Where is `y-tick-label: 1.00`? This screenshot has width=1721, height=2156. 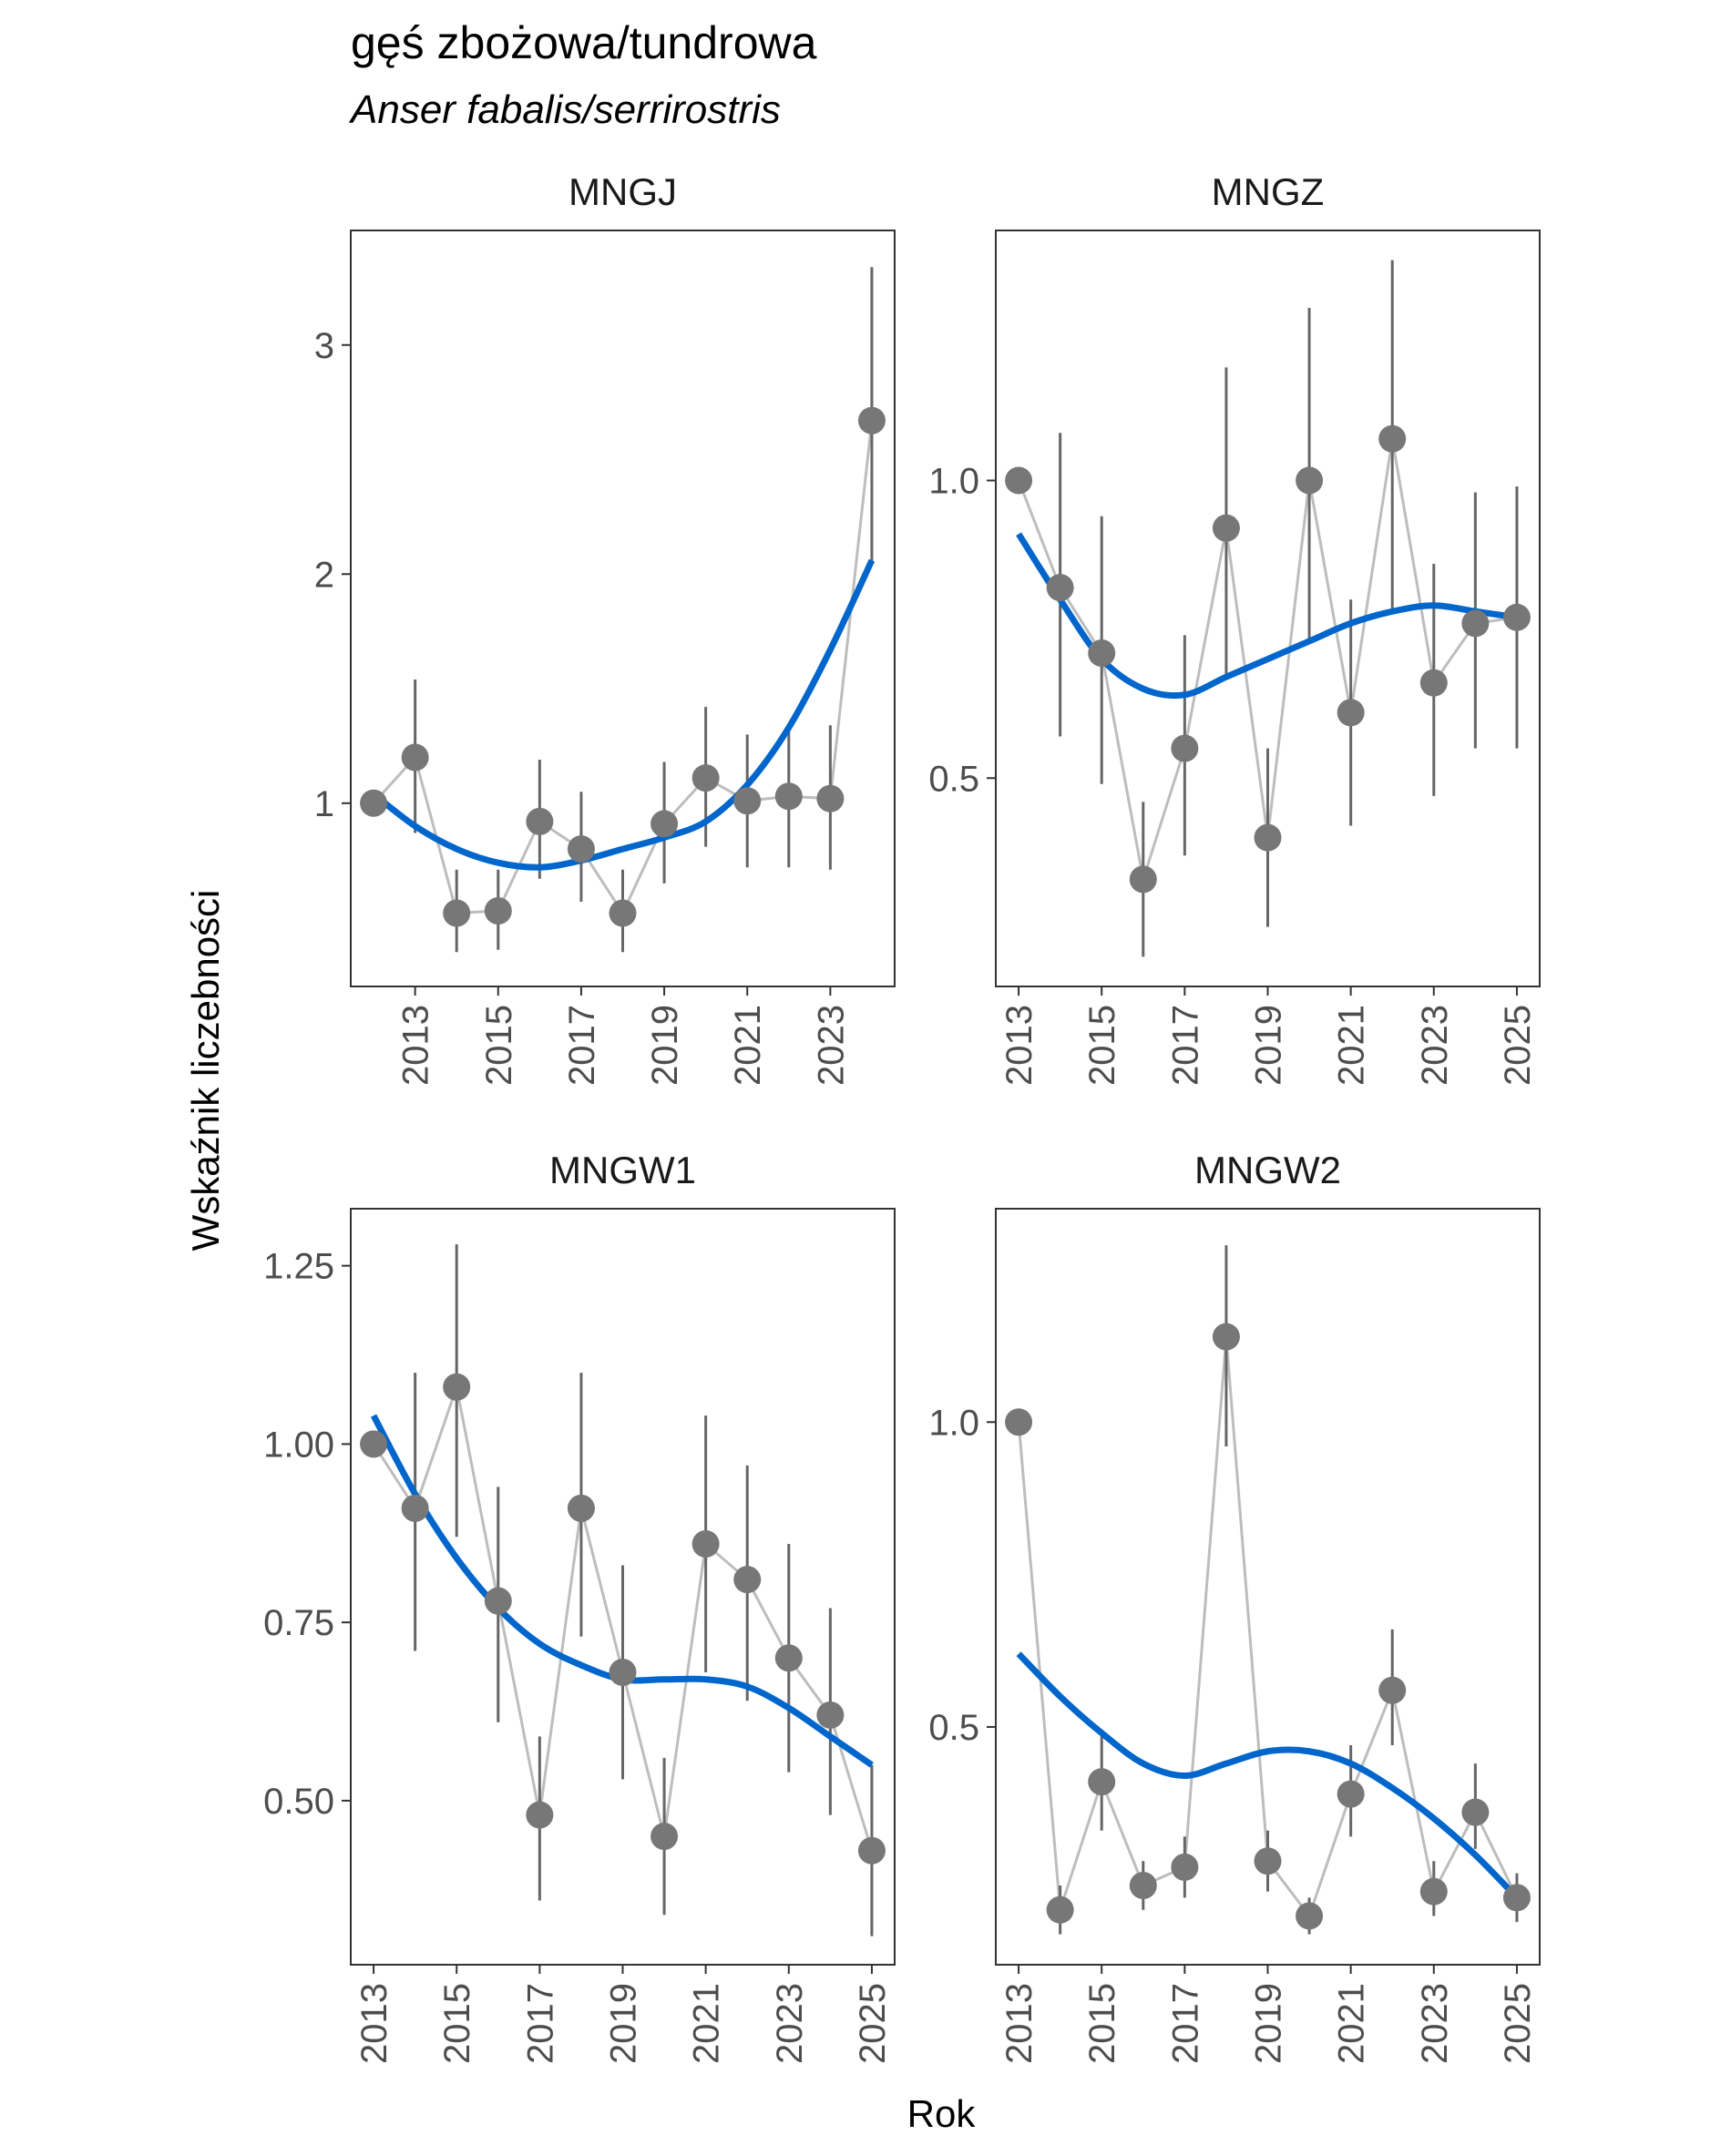
y-tick-label: 1.00 is located at coordinates (298, 1445).